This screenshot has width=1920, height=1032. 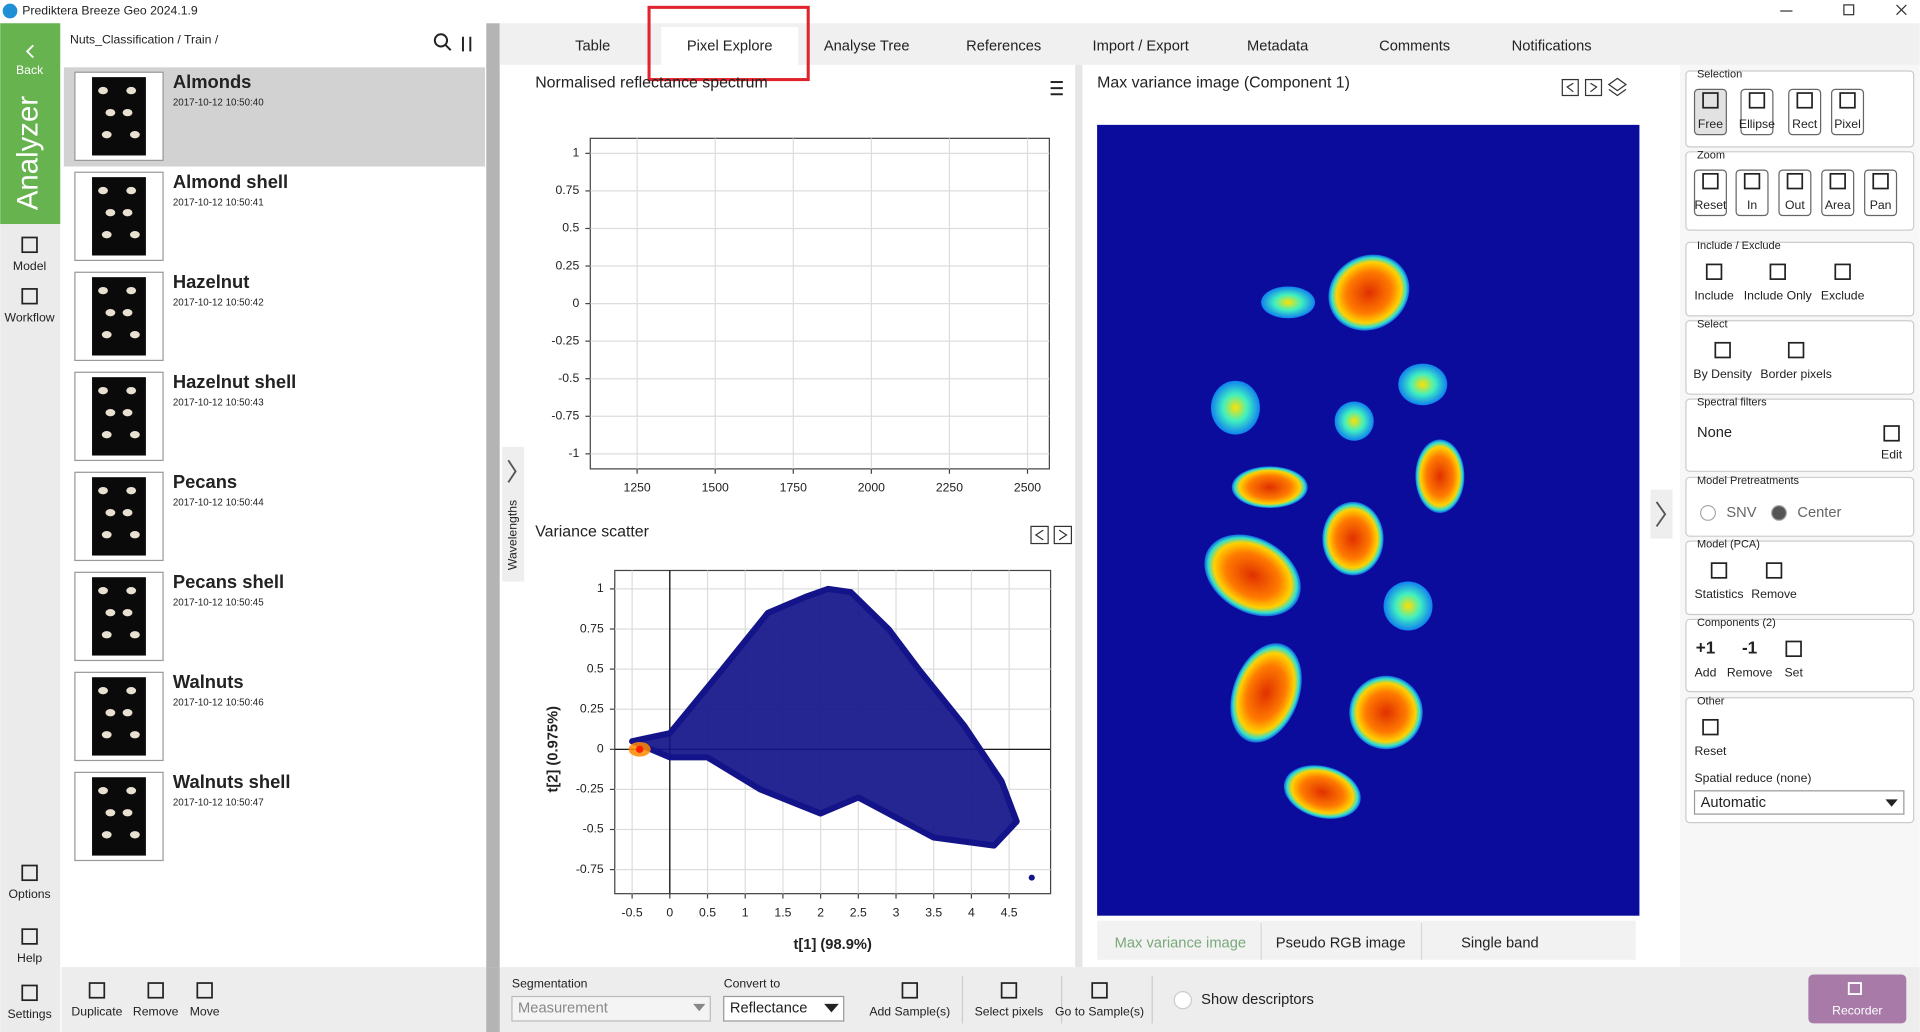 I want to click on sample-action: Duplicate, so click(x=96, y=1012).